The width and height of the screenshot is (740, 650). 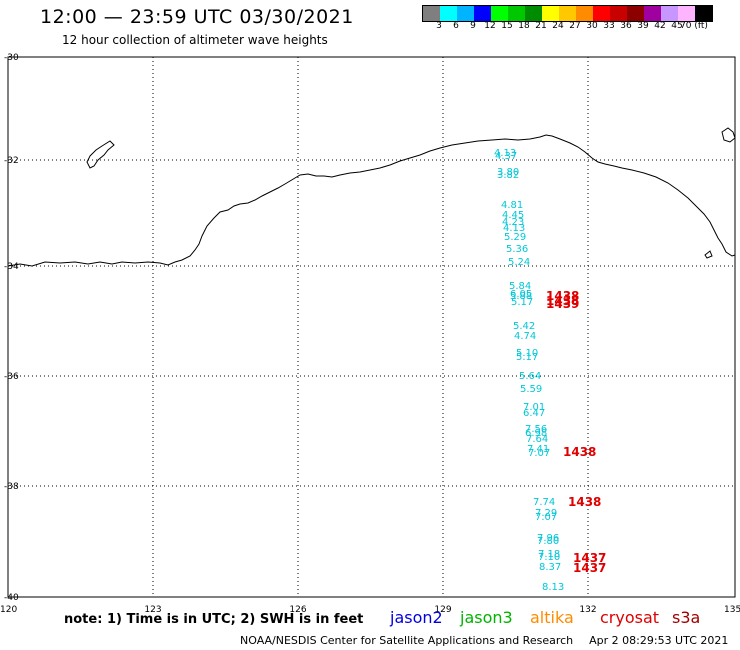 What do you see at coordinates (197, 17) in the screenshot?
I see `map-title: 12:00 — 23:59 UTC 03/30/2021` at bounding box center [197, 17].